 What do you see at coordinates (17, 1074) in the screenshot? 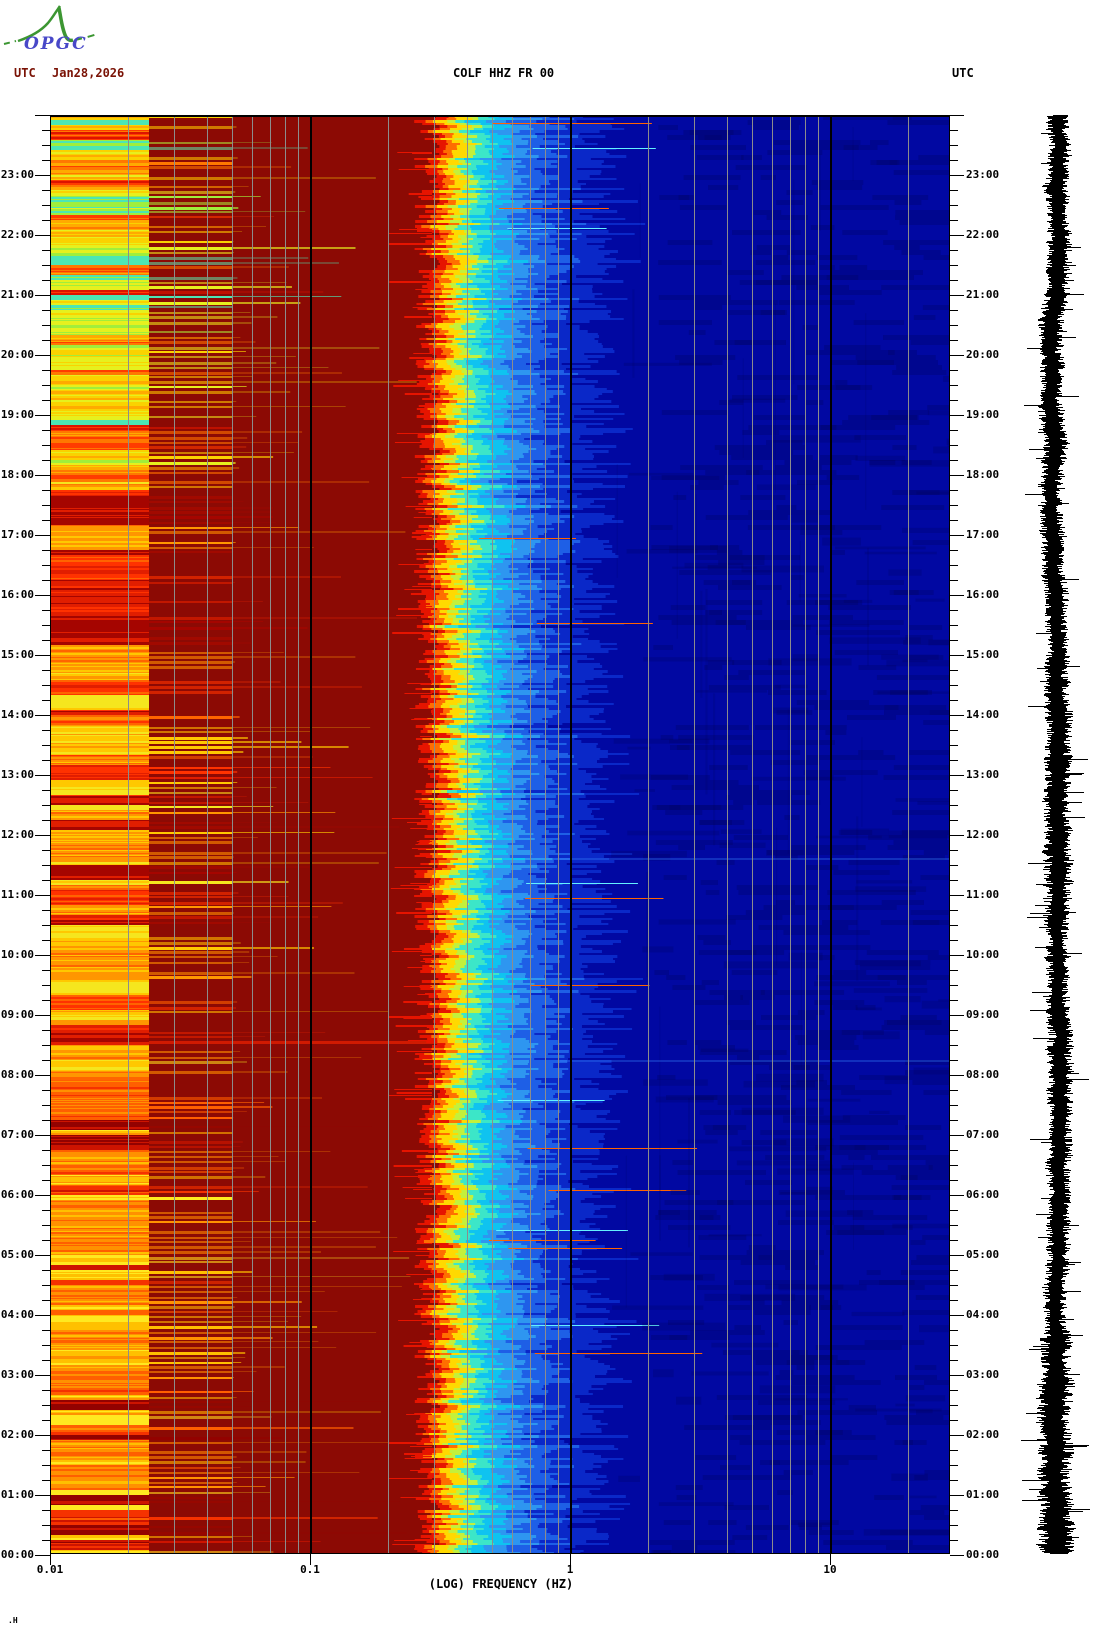
I see `time-label-left: 08:00` at bounding box center [17, 1074].